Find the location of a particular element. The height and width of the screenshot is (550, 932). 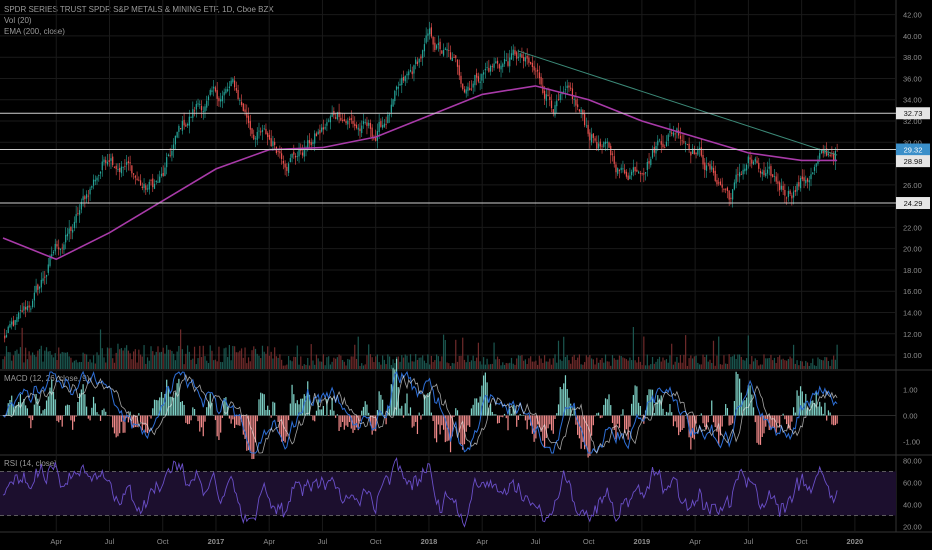

macd-indicator-label: MACD (12, 26, close, 9) is located at coordinates (47, 378).